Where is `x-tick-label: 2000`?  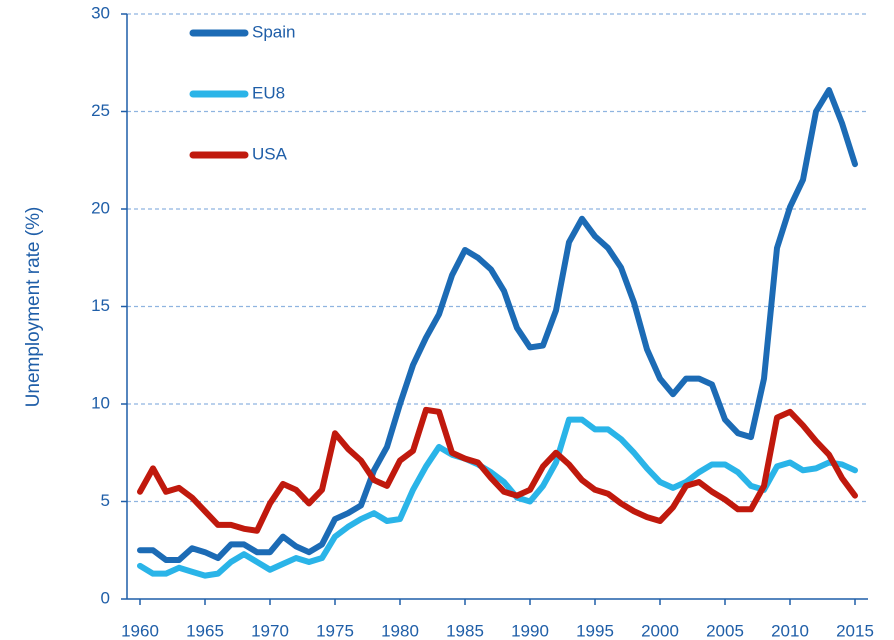
x-tick-label: 2000 is located at coordinates (660, 630).